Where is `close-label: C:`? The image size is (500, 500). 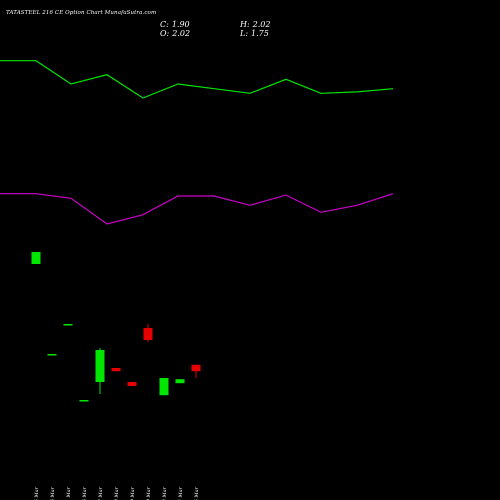
close-label: C: is located at coordinates (164, 24).